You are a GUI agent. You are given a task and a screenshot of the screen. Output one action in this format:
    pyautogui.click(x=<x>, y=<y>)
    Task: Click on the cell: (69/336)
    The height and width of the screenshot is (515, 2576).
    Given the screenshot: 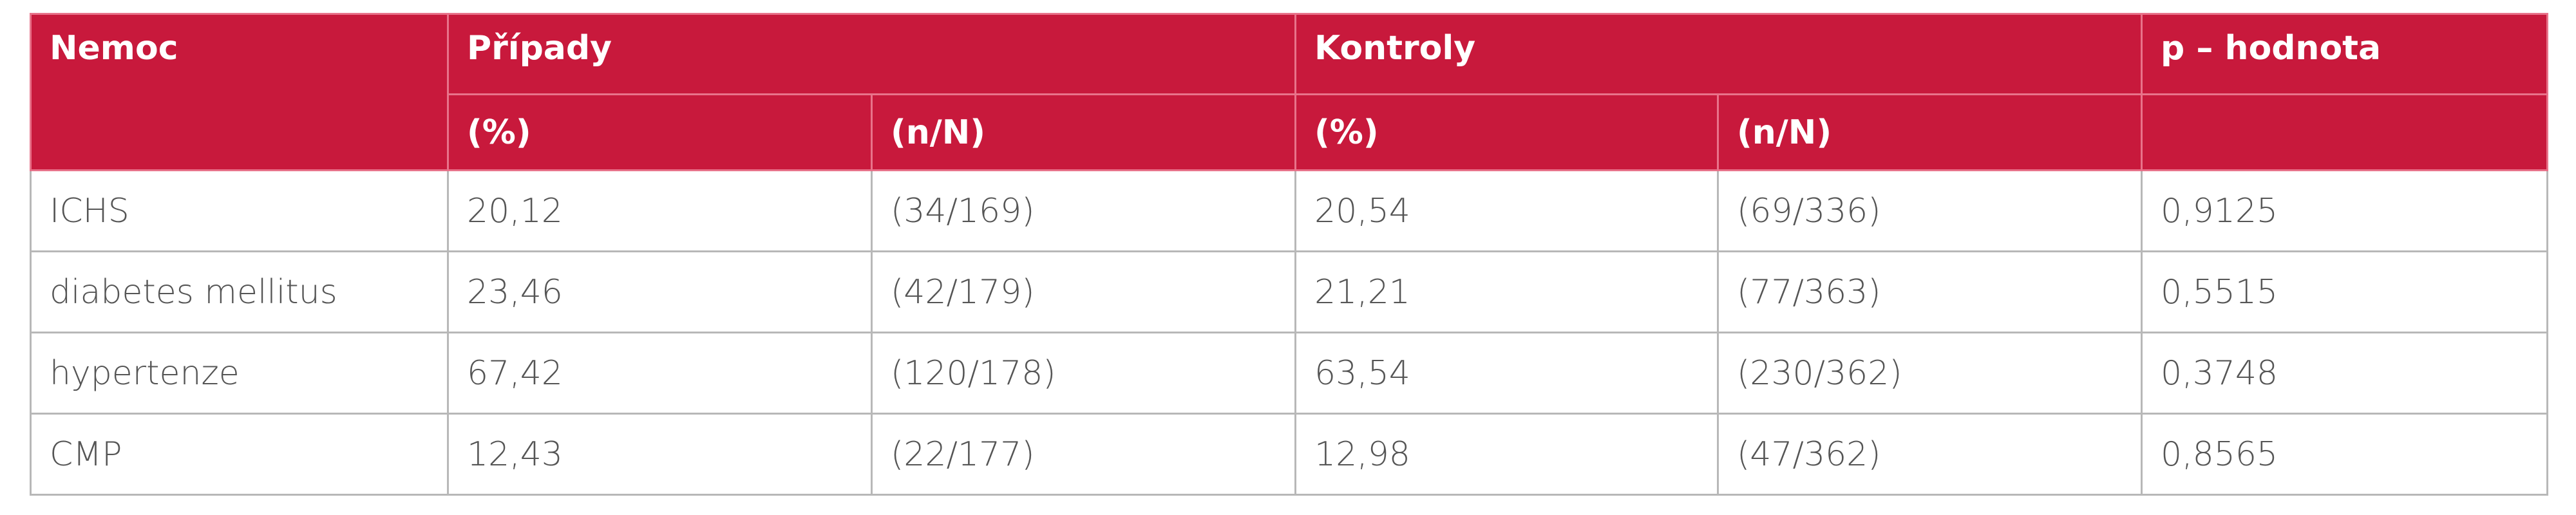 What is the action you would take?
    pyautogui.click(x=1930, y=211)
    